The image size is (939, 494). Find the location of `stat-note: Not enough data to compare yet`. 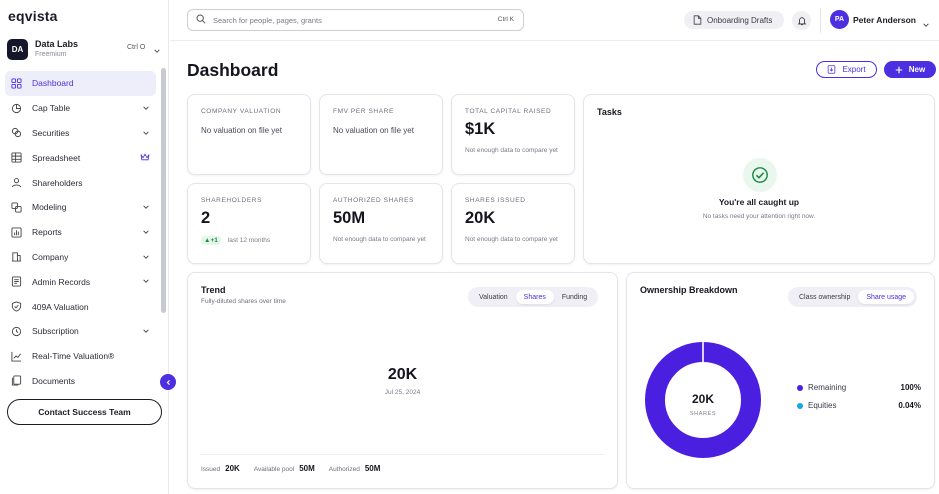

stat-note: Not enough data to compare yet is located at coordinates (511, 150).